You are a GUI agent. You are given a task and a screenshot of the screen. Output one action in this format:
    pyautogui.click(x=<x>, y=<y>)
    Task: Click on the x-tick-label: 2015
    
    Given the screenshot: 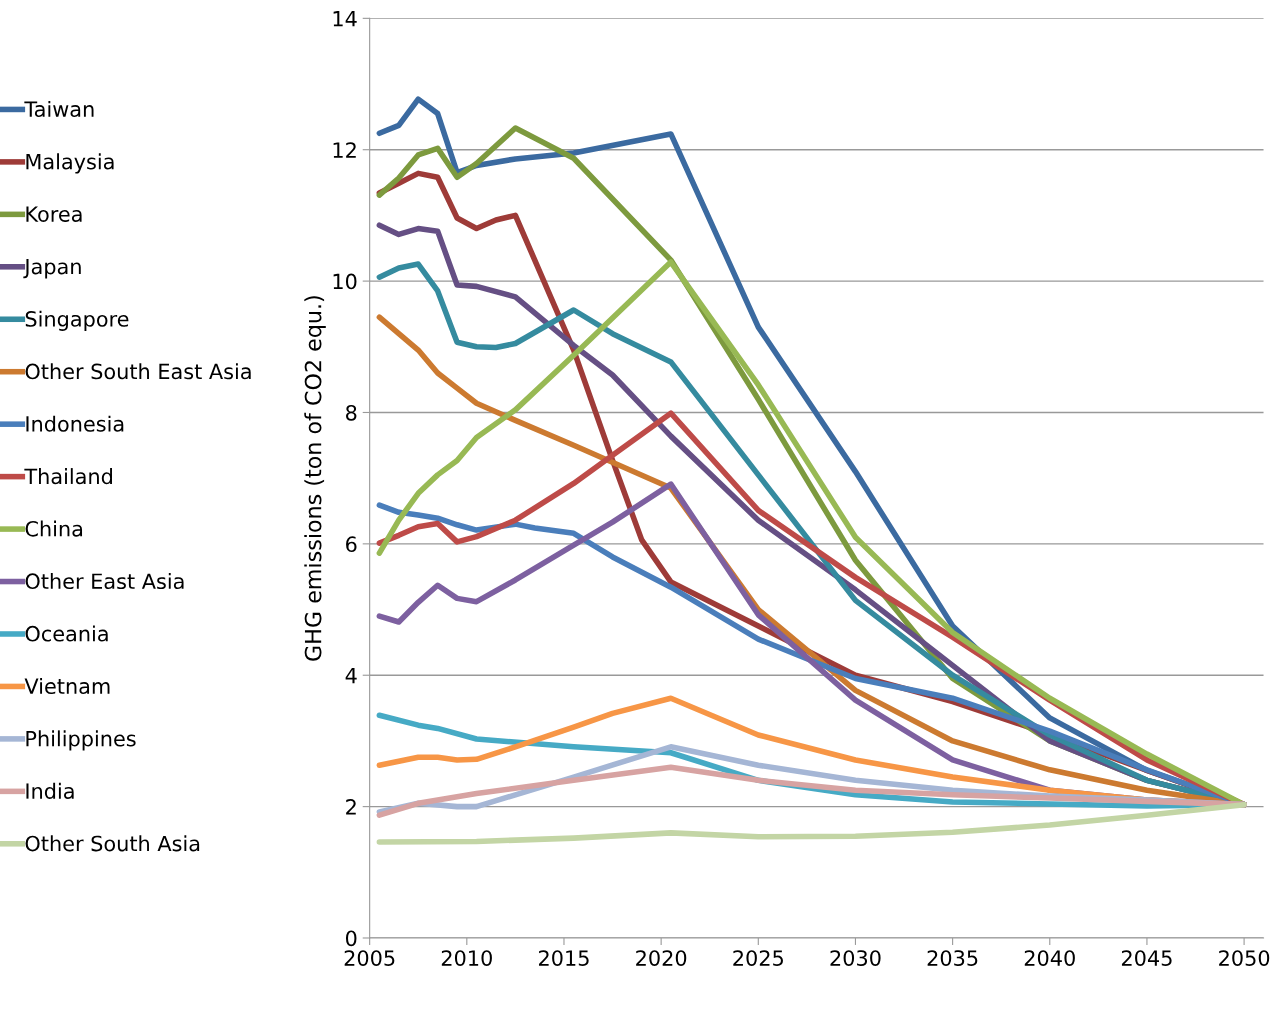 What is the action you would take?
    pyautogui.click(x=563, y=958)
    